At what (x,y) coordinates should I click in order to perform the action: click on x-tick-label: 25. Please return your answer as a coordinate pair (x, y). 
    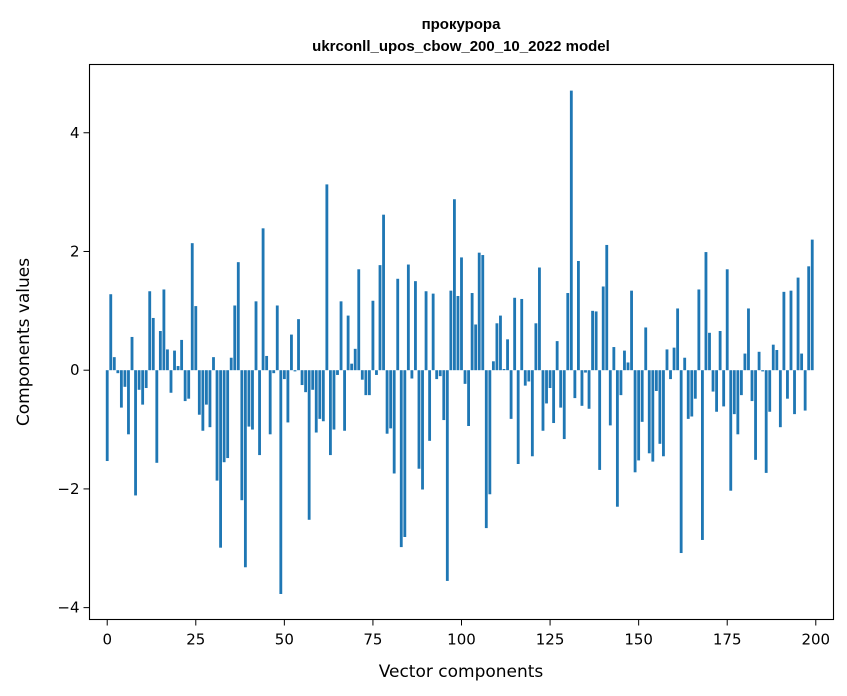
    Looking at the image, I should click on (195, 640).